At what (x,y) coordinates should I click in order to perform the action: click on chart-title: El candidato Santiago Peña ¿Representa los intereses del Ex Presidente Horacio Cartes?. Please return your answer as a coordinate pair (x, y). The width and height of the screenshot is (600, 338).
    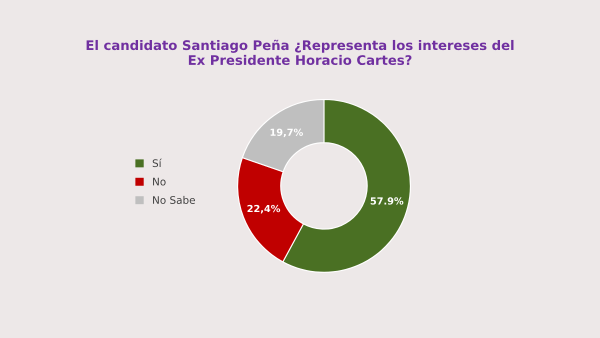
    Looking at the image, I should click on (300, 53).